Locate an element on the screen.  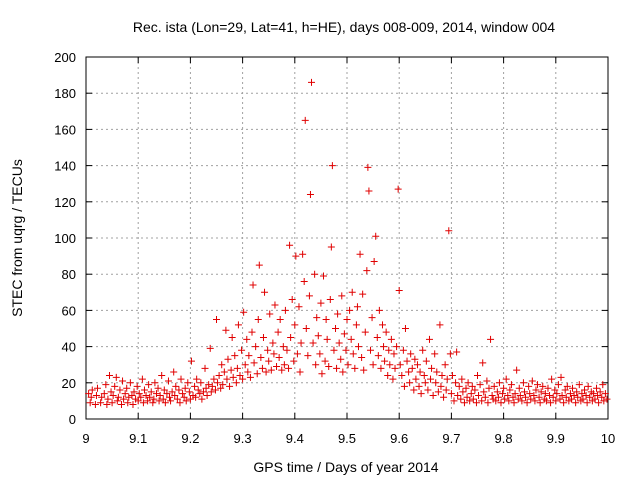
y-axis-title: STEC from uqrg / TECUs is located at coordinates (17, 238).